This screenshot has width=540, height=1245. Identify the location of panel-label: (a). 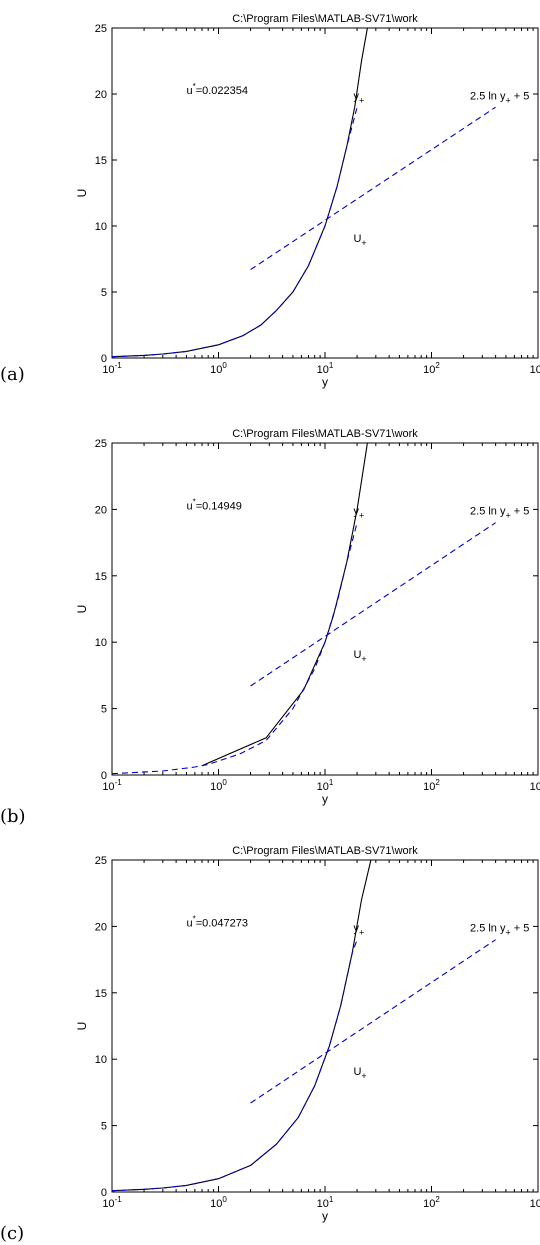
(12, 374).